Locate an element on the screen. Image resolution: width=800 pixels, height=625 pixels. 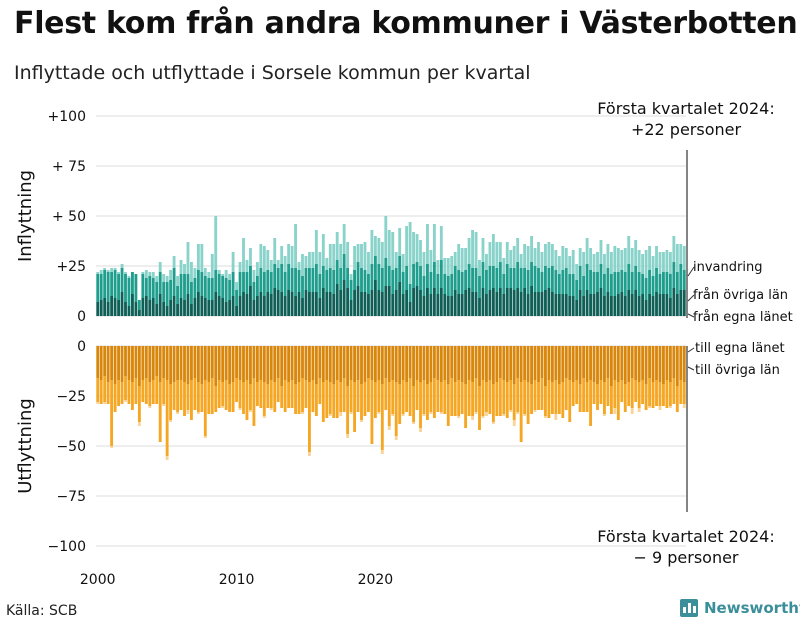
ytick-label-outflow: −25 is located at coordinates (71, 397).